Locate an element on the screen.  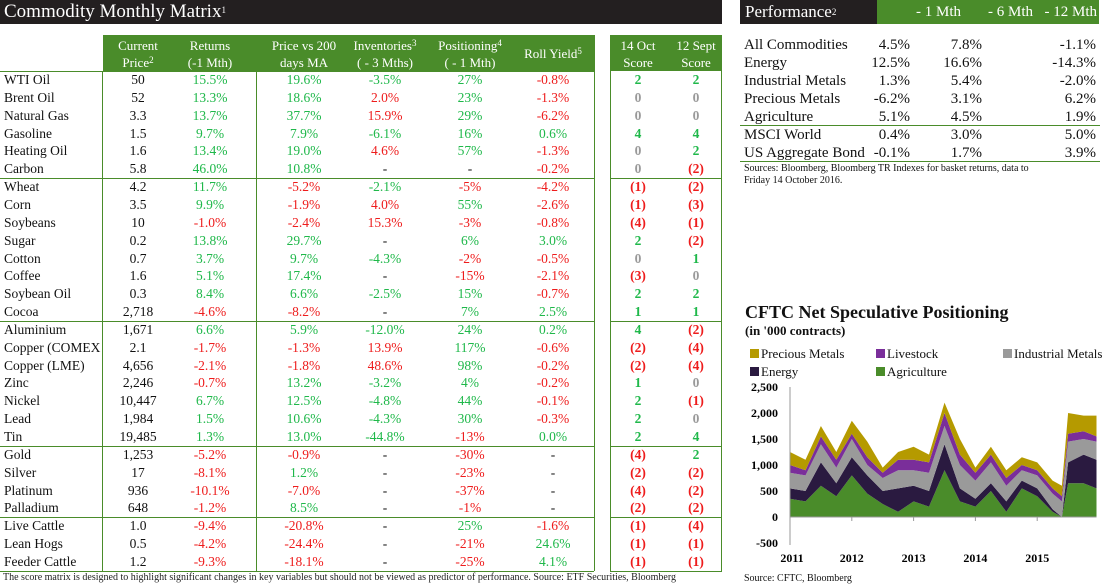
inventories-cell: - is located at coordinates (385, 472).